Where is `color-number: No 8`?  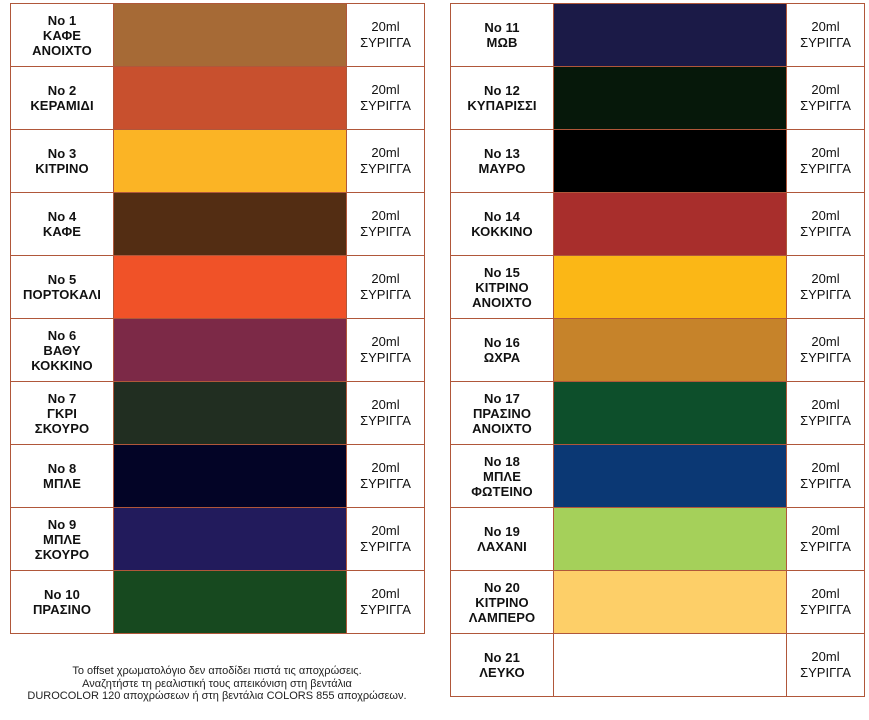 color-number: No 8 is located at coordinates (62, 468).